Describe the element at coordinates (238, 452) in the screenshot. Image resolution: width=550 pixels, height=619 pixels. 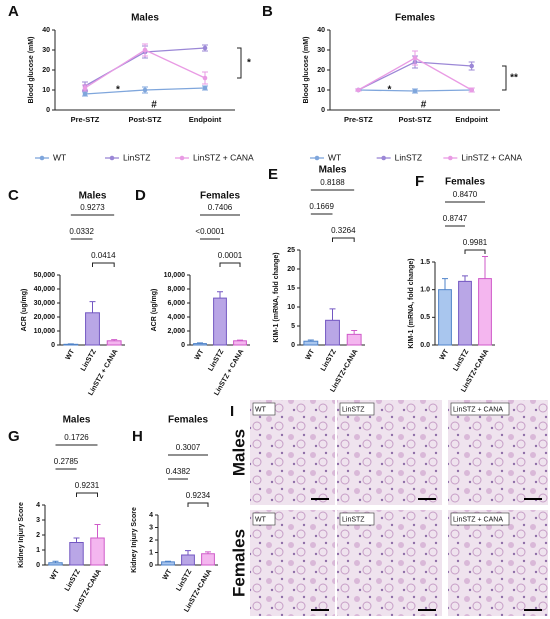
I see `row-label: Males` at that location.